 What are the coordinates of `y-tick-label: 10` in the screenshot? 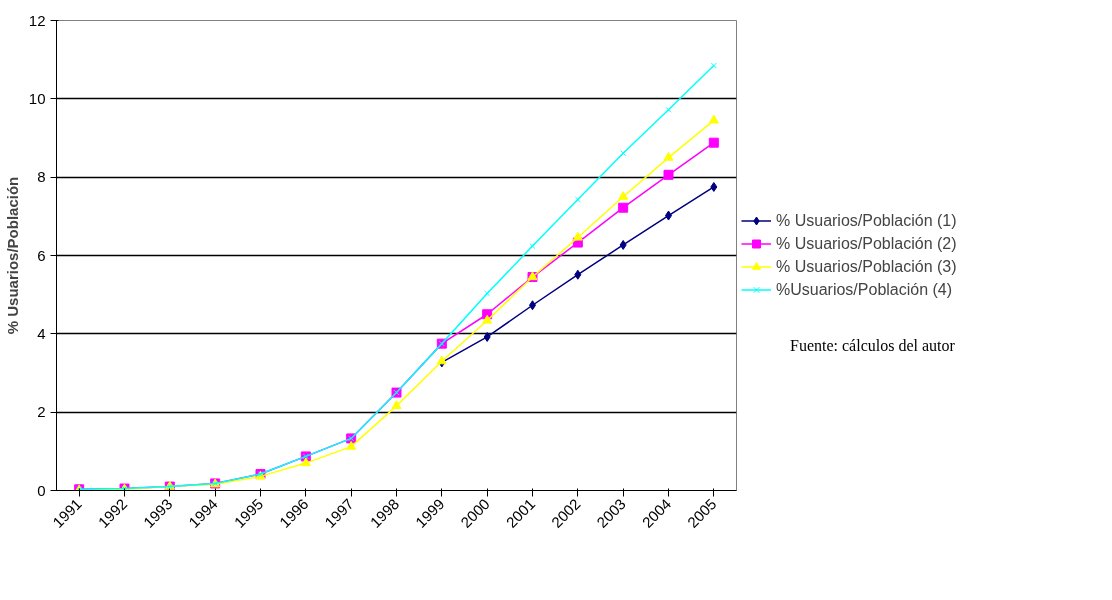 It's located at (37, 98).